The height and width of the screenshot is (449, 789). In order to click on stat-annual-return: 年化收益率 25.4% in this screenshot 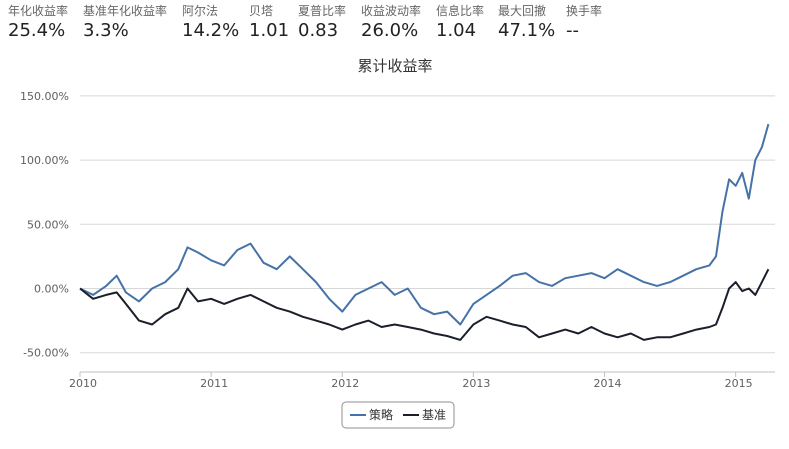, I will do `click(38, 23)`.